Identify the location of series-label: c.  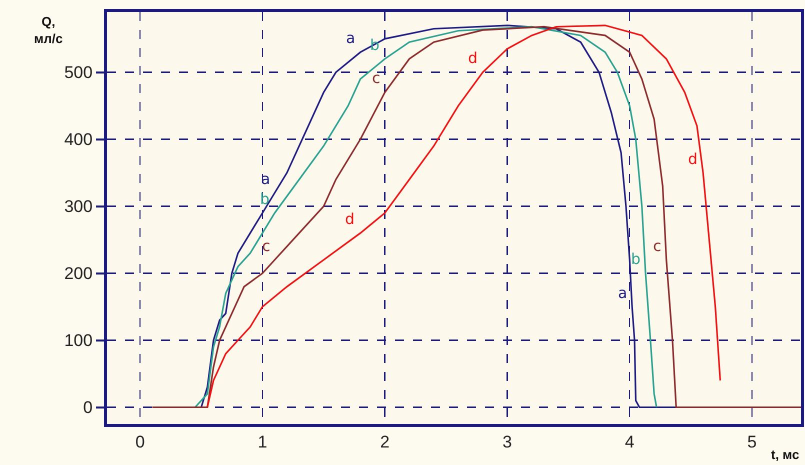
(657, 246).